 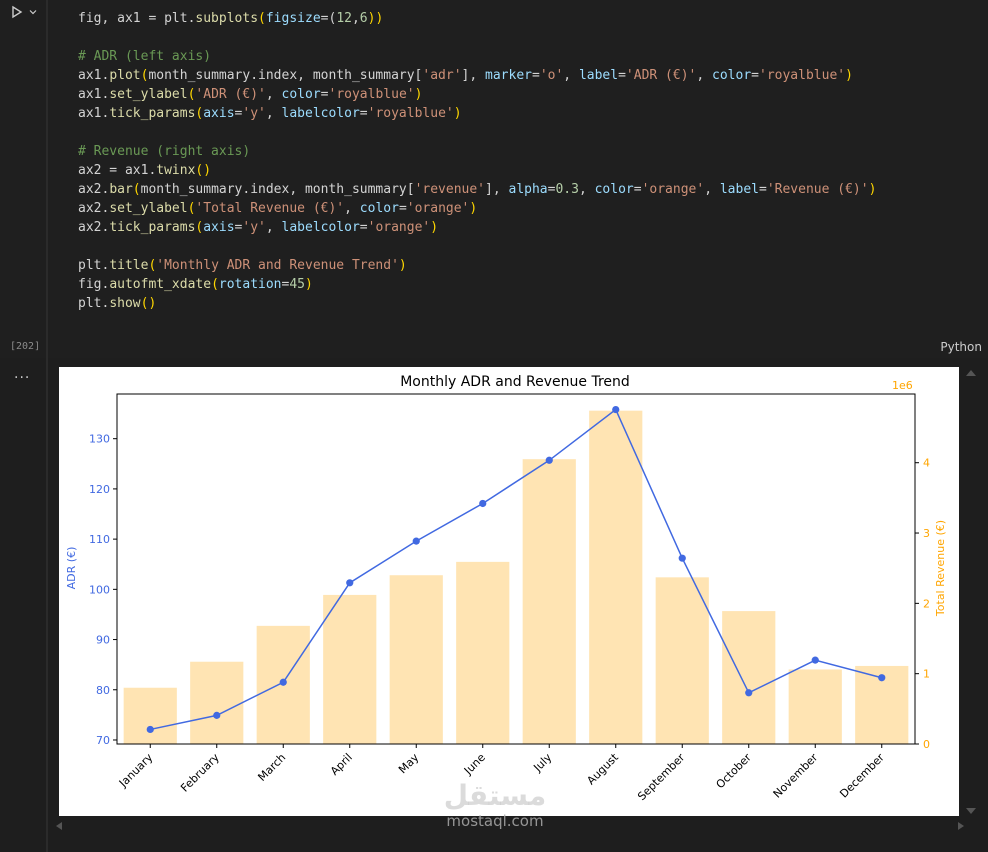 What do you see at coordinates (477, 18) in the screenshot?
I see `code-line: fig, ax1 = plt.subplots(figsize=(12,6))` at bounding box center [477, 18].